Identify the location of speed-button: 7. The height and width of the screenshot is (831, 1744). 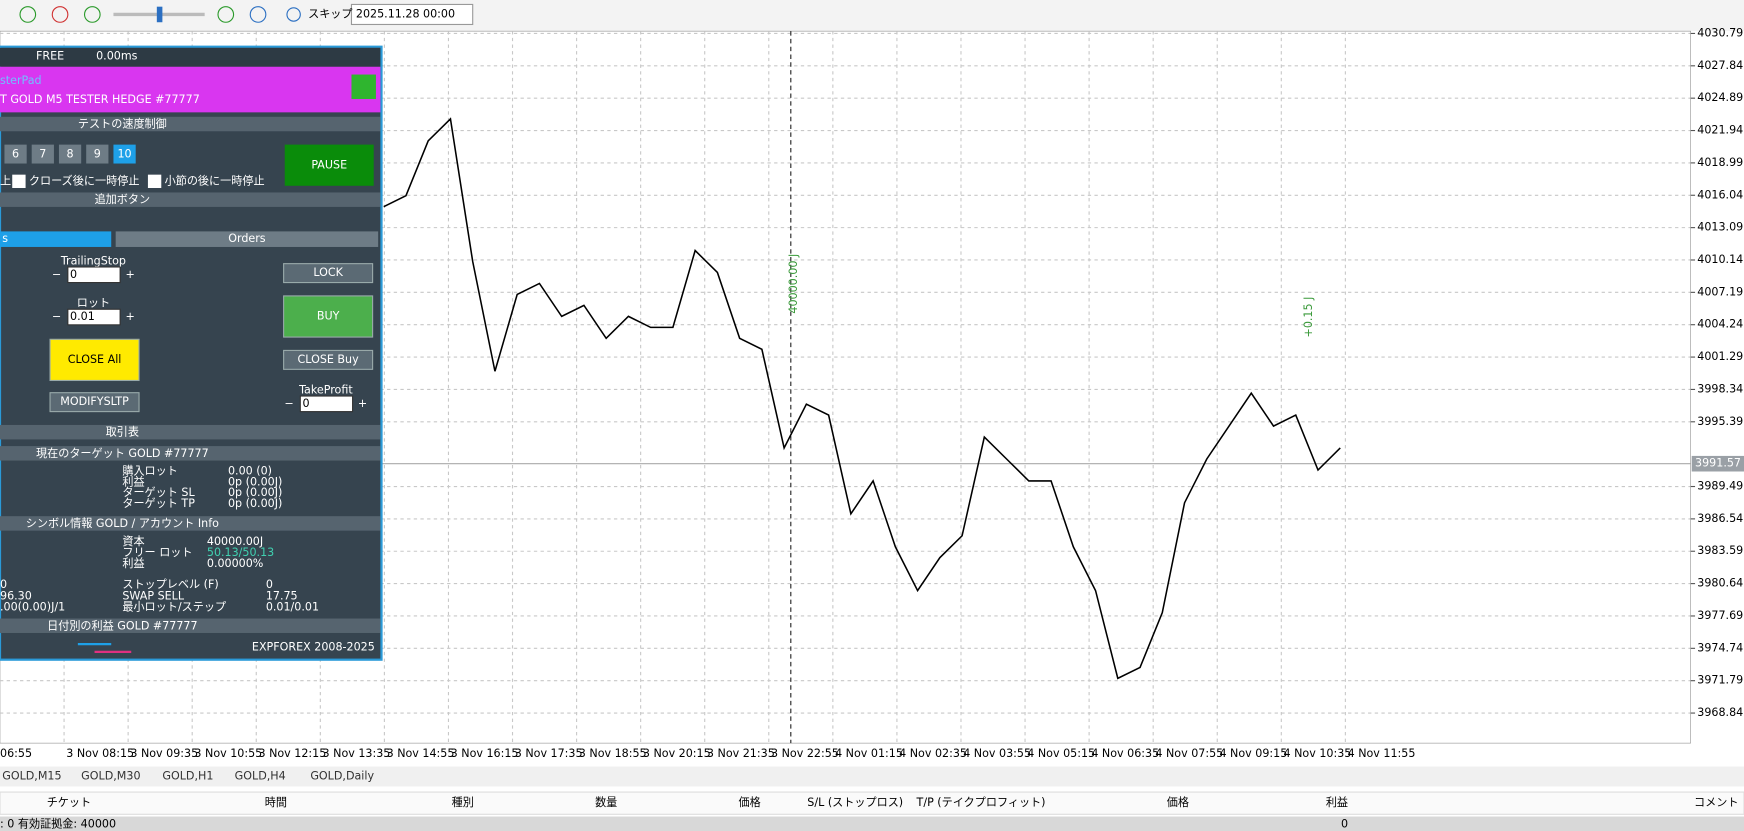
(42, 154).